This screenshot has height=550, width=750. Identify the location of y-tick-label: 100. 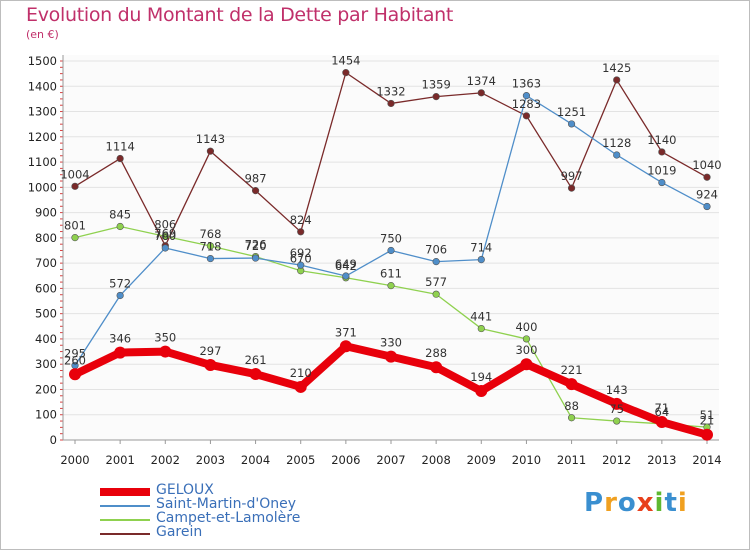
(46, 415).